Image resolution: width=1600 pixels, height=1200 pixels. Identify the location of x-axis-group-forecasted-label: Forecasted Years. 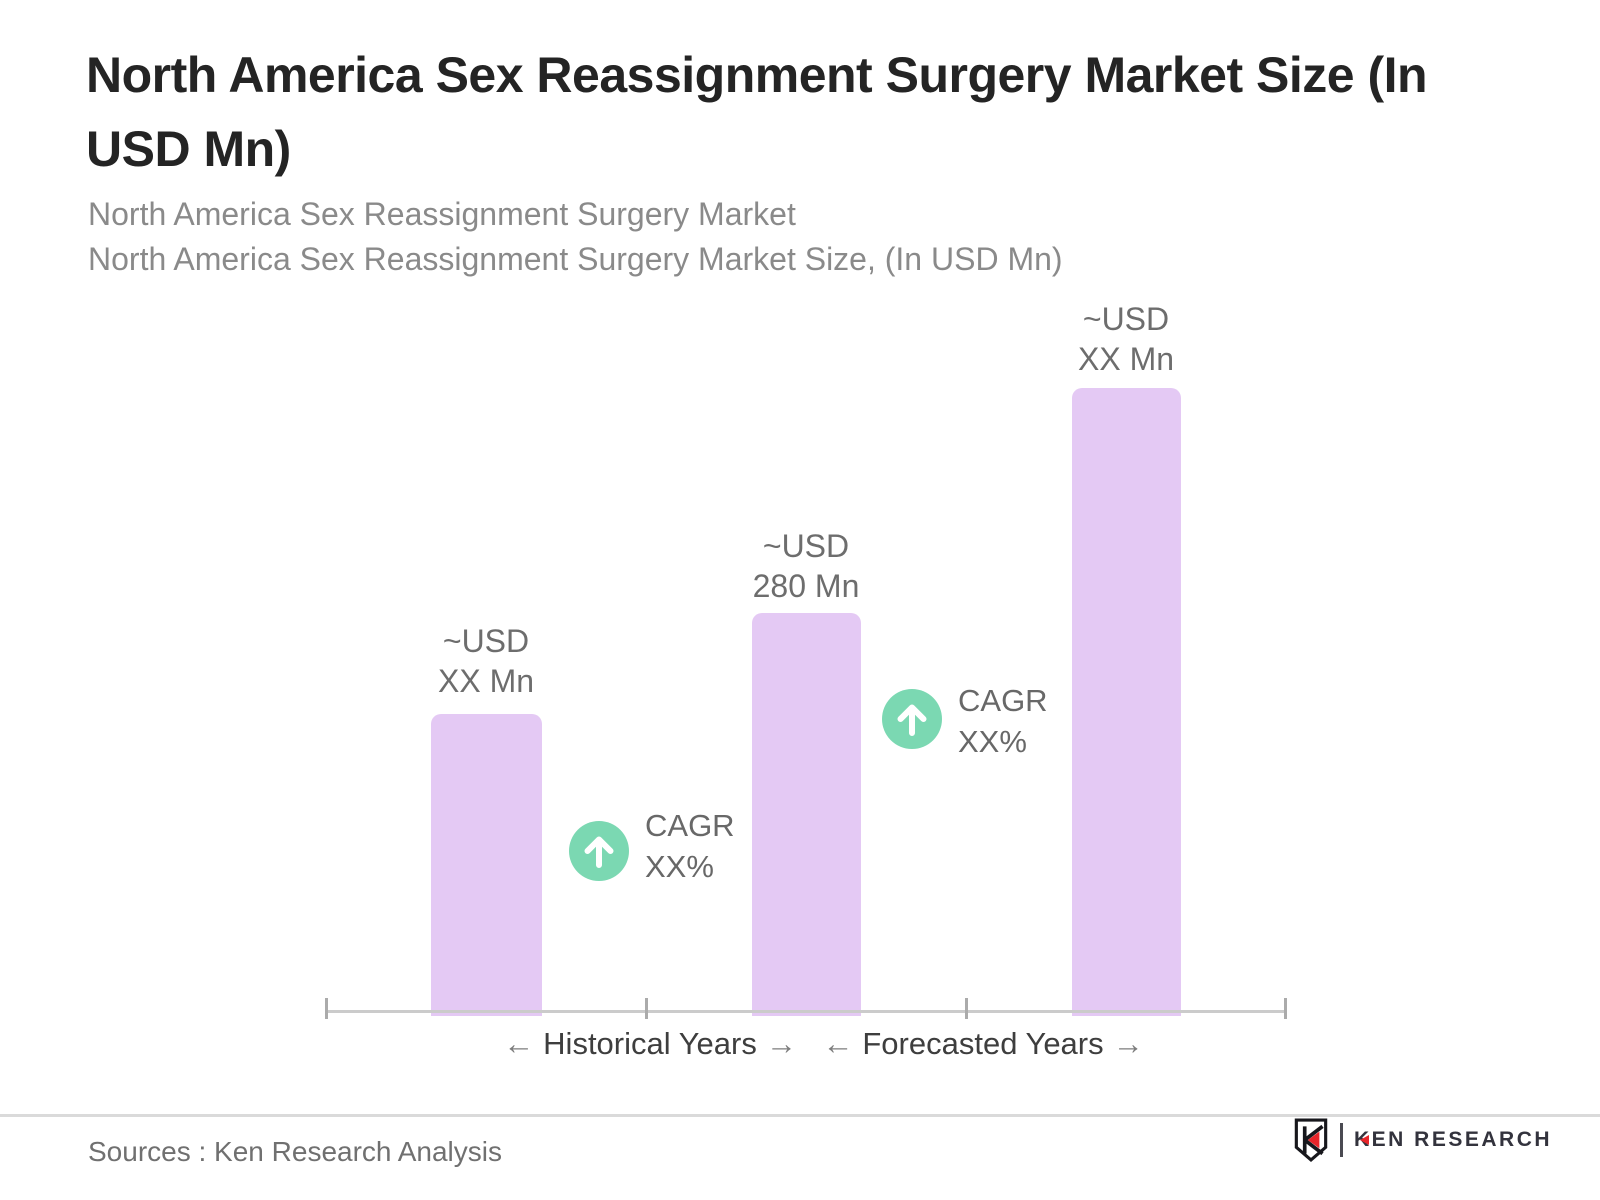
(983, 1043).